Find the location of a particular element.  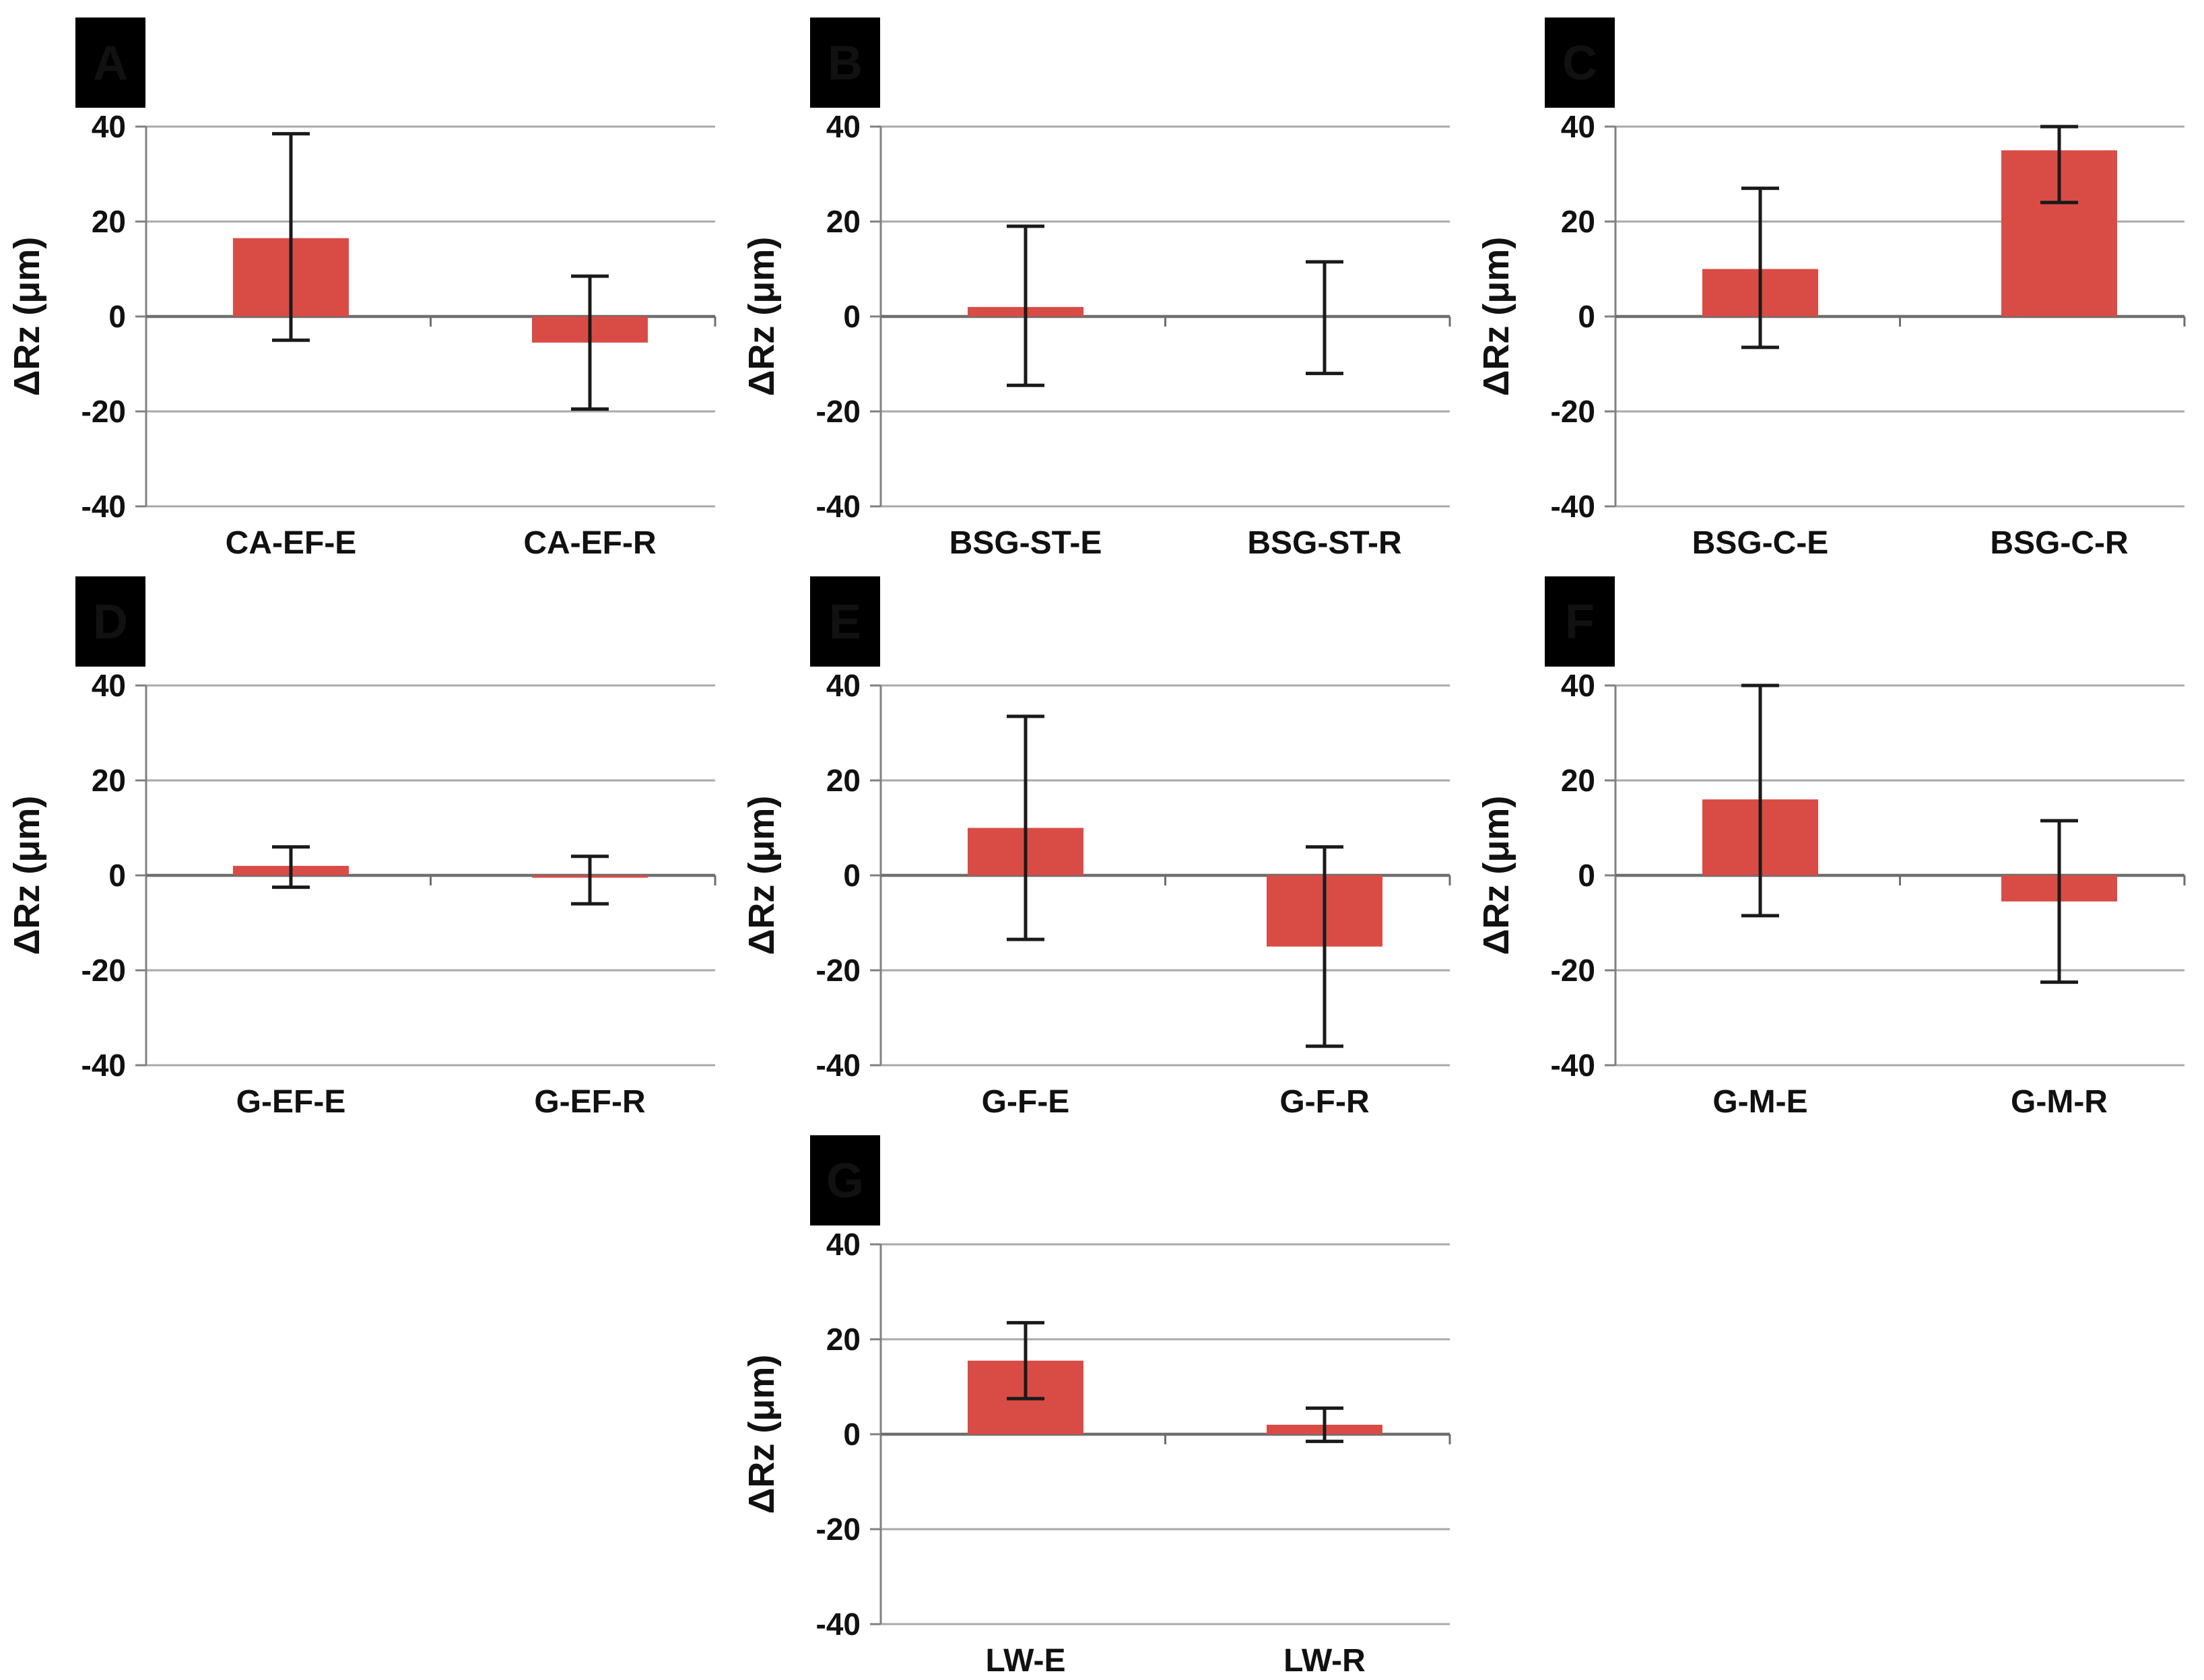

chart-panel-b: B 40 20 0 -20 -40 ΔRz (μm) BSG-ST-E BSG-ST-R is located at coordinates (1102, 279).